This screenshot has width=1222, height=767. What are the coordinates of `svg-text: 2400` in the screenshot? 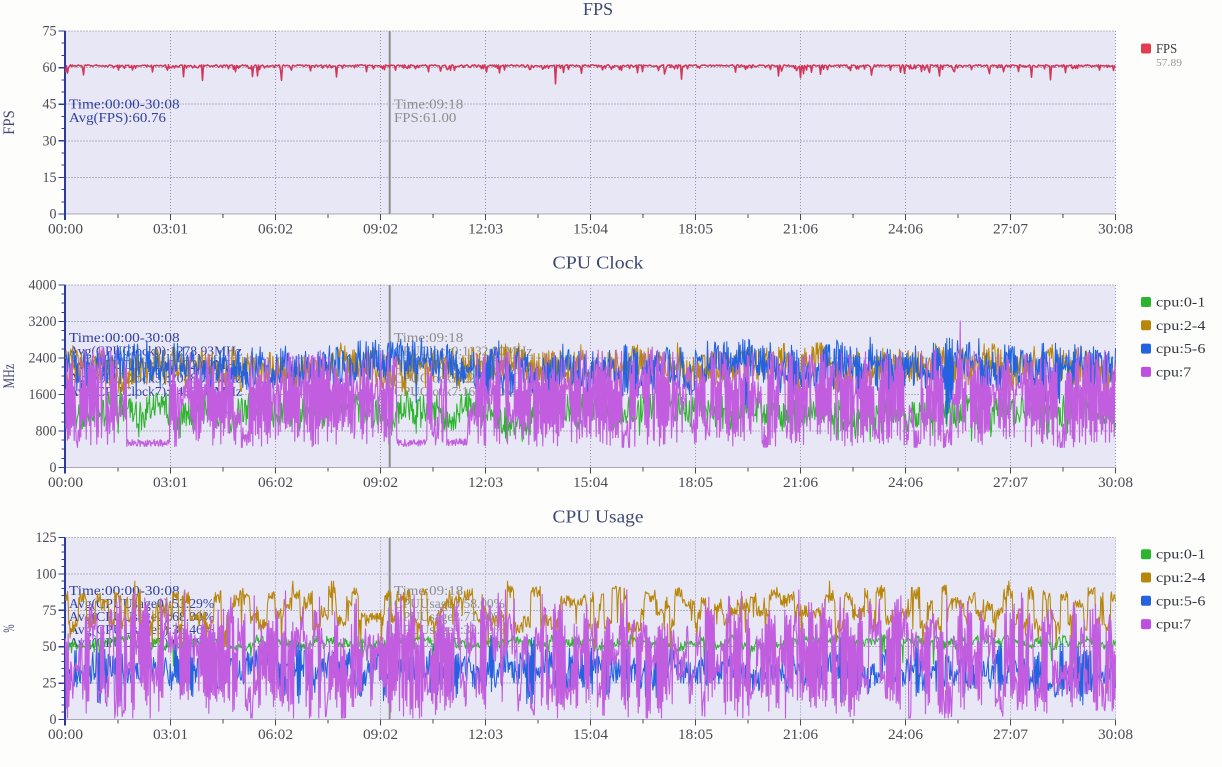 It's located at (43, 359).